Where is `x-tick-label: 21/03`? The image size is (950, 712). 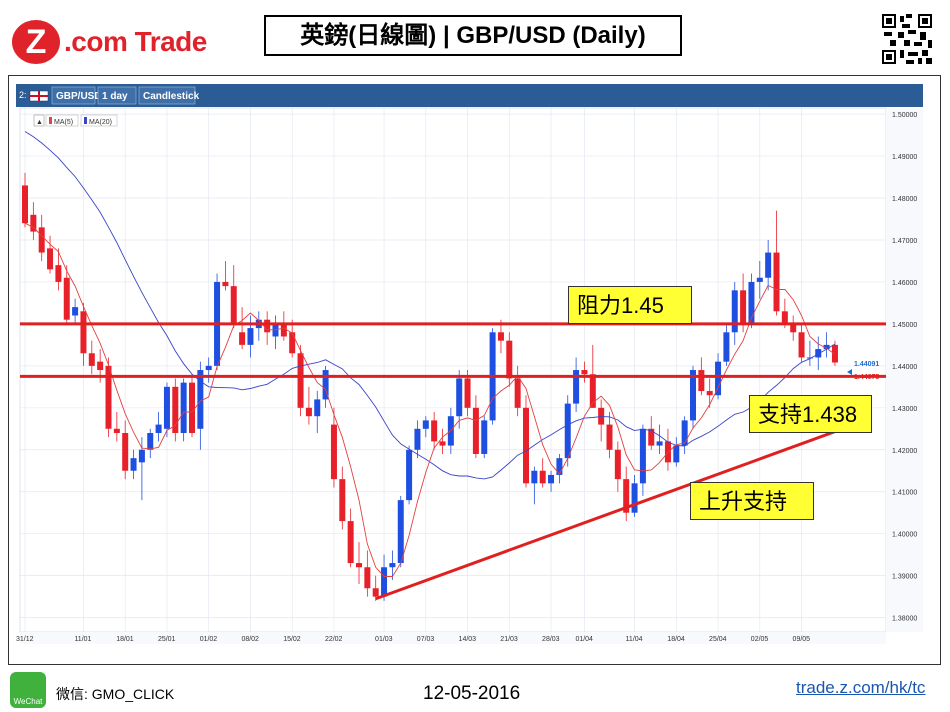 x-tick-label: 21/03 is located at coordinates (509, 639).